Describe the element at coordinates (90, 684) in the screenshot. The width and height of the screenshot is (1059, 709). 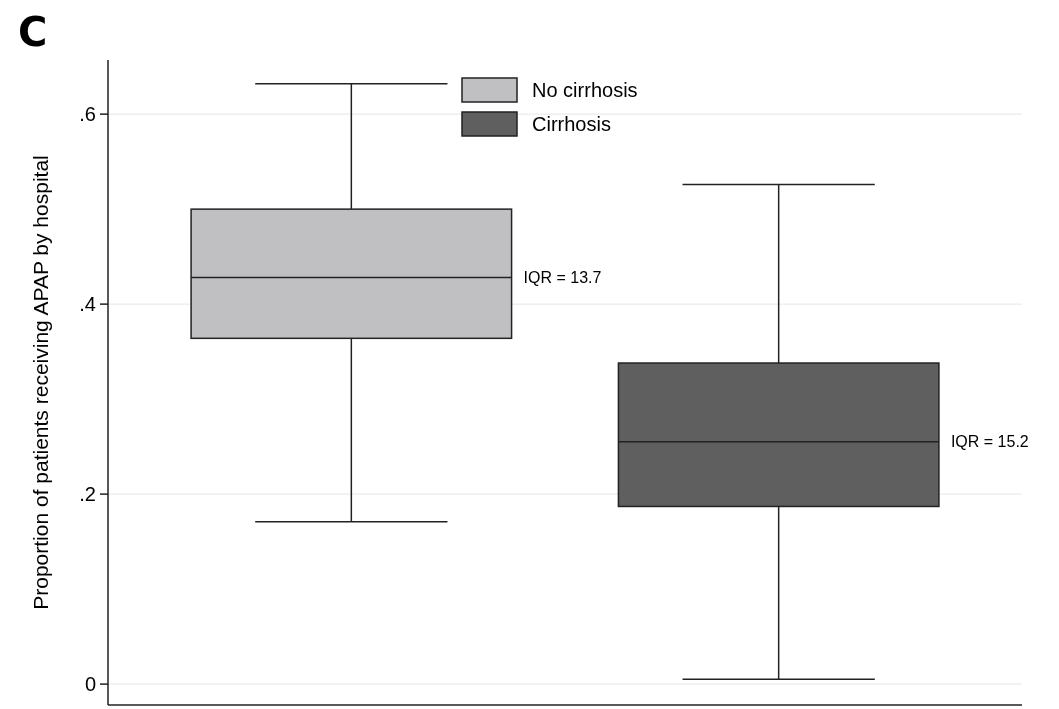
I see `y-tick-label: 0` at that location.